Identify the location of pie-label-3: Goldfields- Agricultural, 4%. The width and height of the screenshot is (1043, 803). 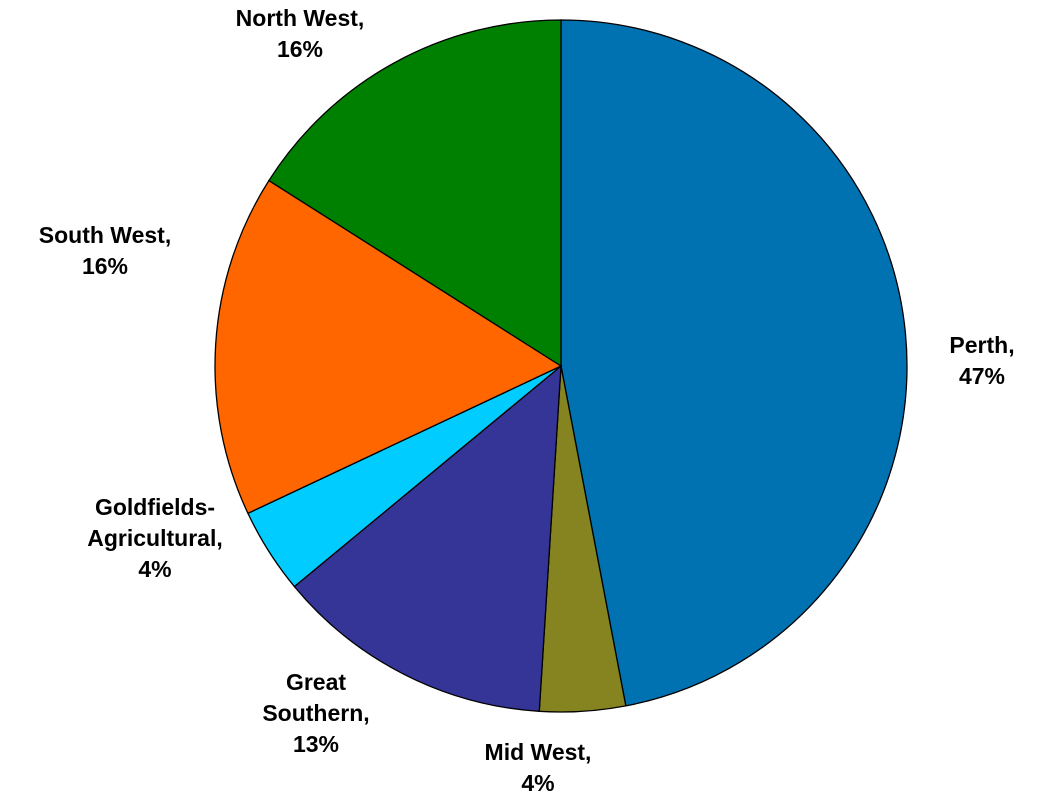
(154, 538).